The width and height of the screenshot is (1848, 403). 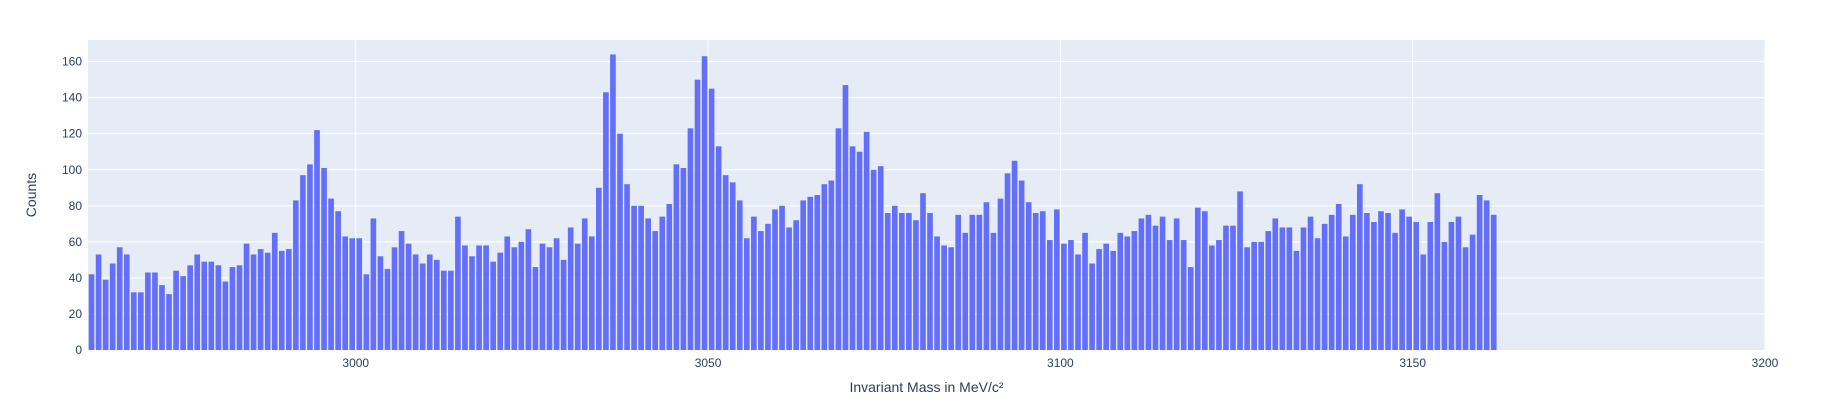 What do you see at coordinates (1765, 363) in the screenshot?
I see `x-tick-label: 3200` at bounding box center [1765, 363].